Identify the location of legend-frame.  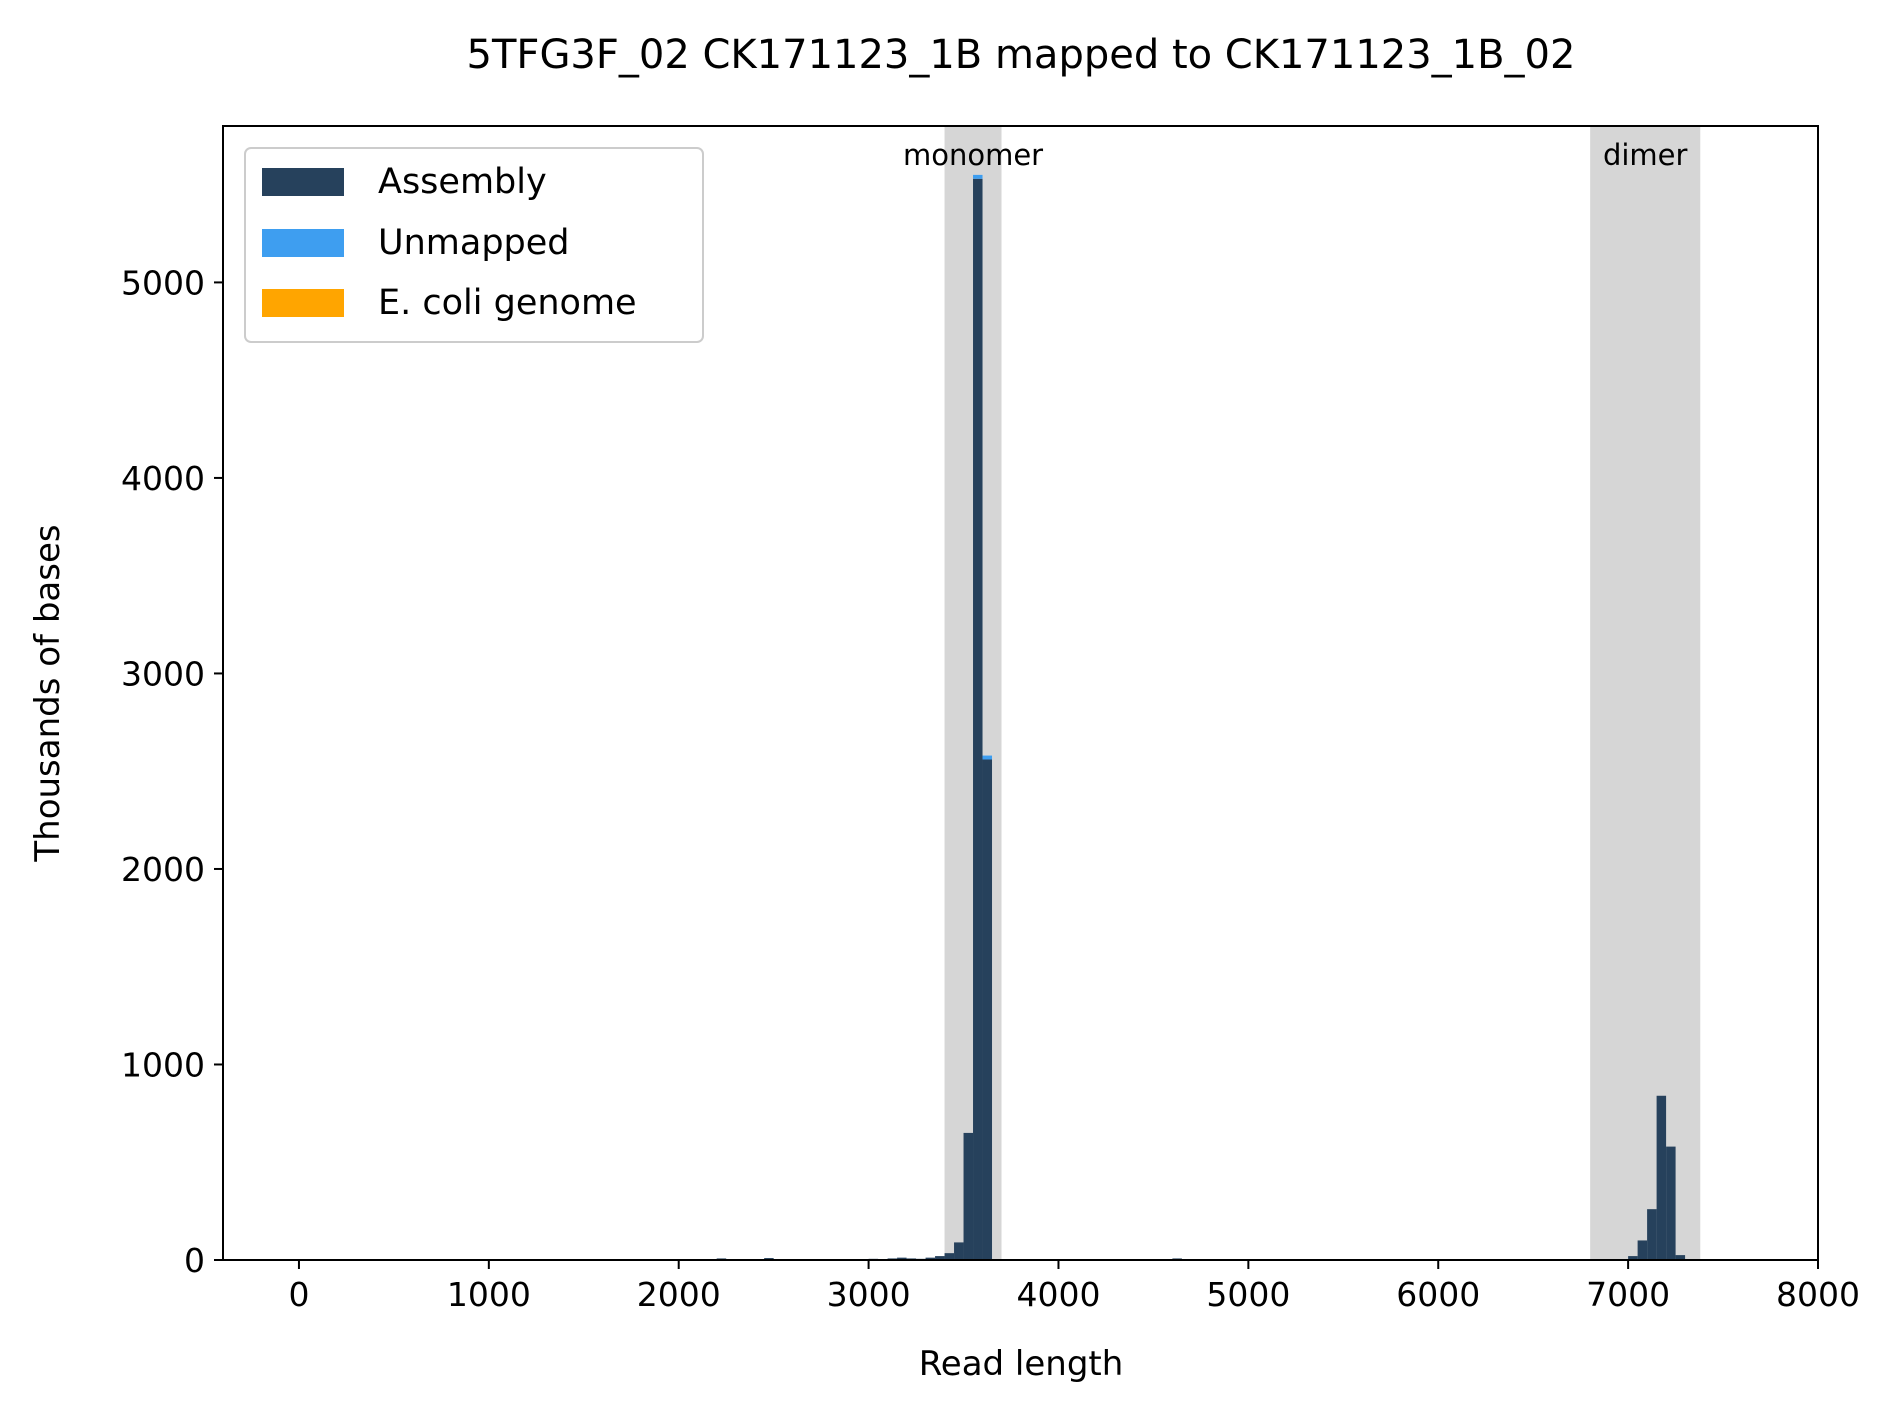
(474, 245).